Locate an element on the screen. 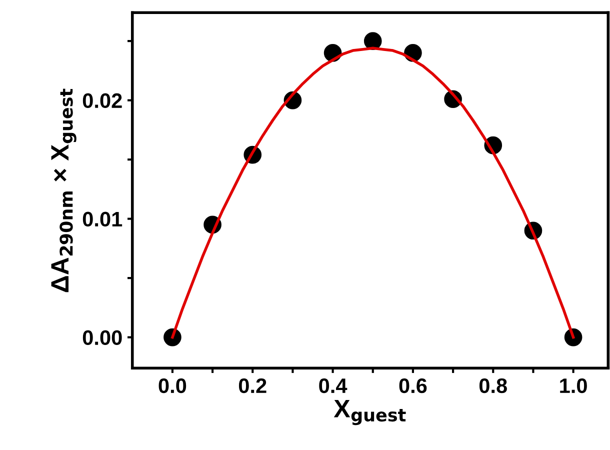 This screenshot has height=450, width=610. x-tick-label: 0.6 is located at coordinates (413, 386).